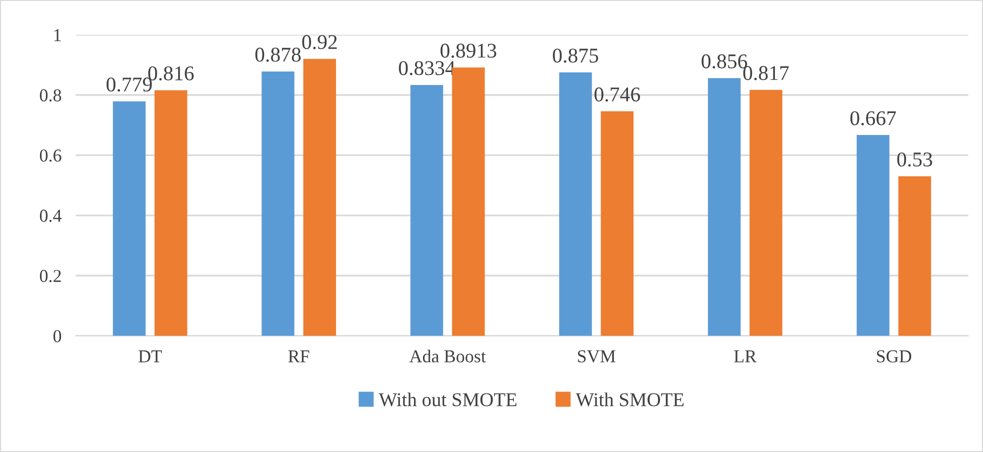 The width and height of the screenshot is (983, 452). Describe the element at coordinates (278, 55) in the screenshot. I see `data-label: 0.878` at that location.